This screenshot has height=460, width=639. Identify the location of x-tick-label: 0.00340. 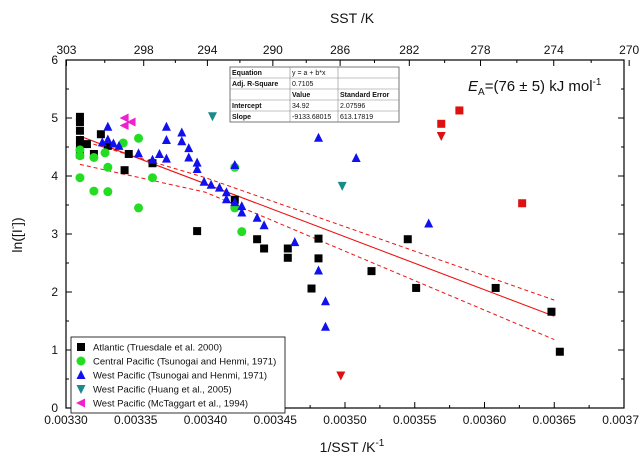
(206, 420).